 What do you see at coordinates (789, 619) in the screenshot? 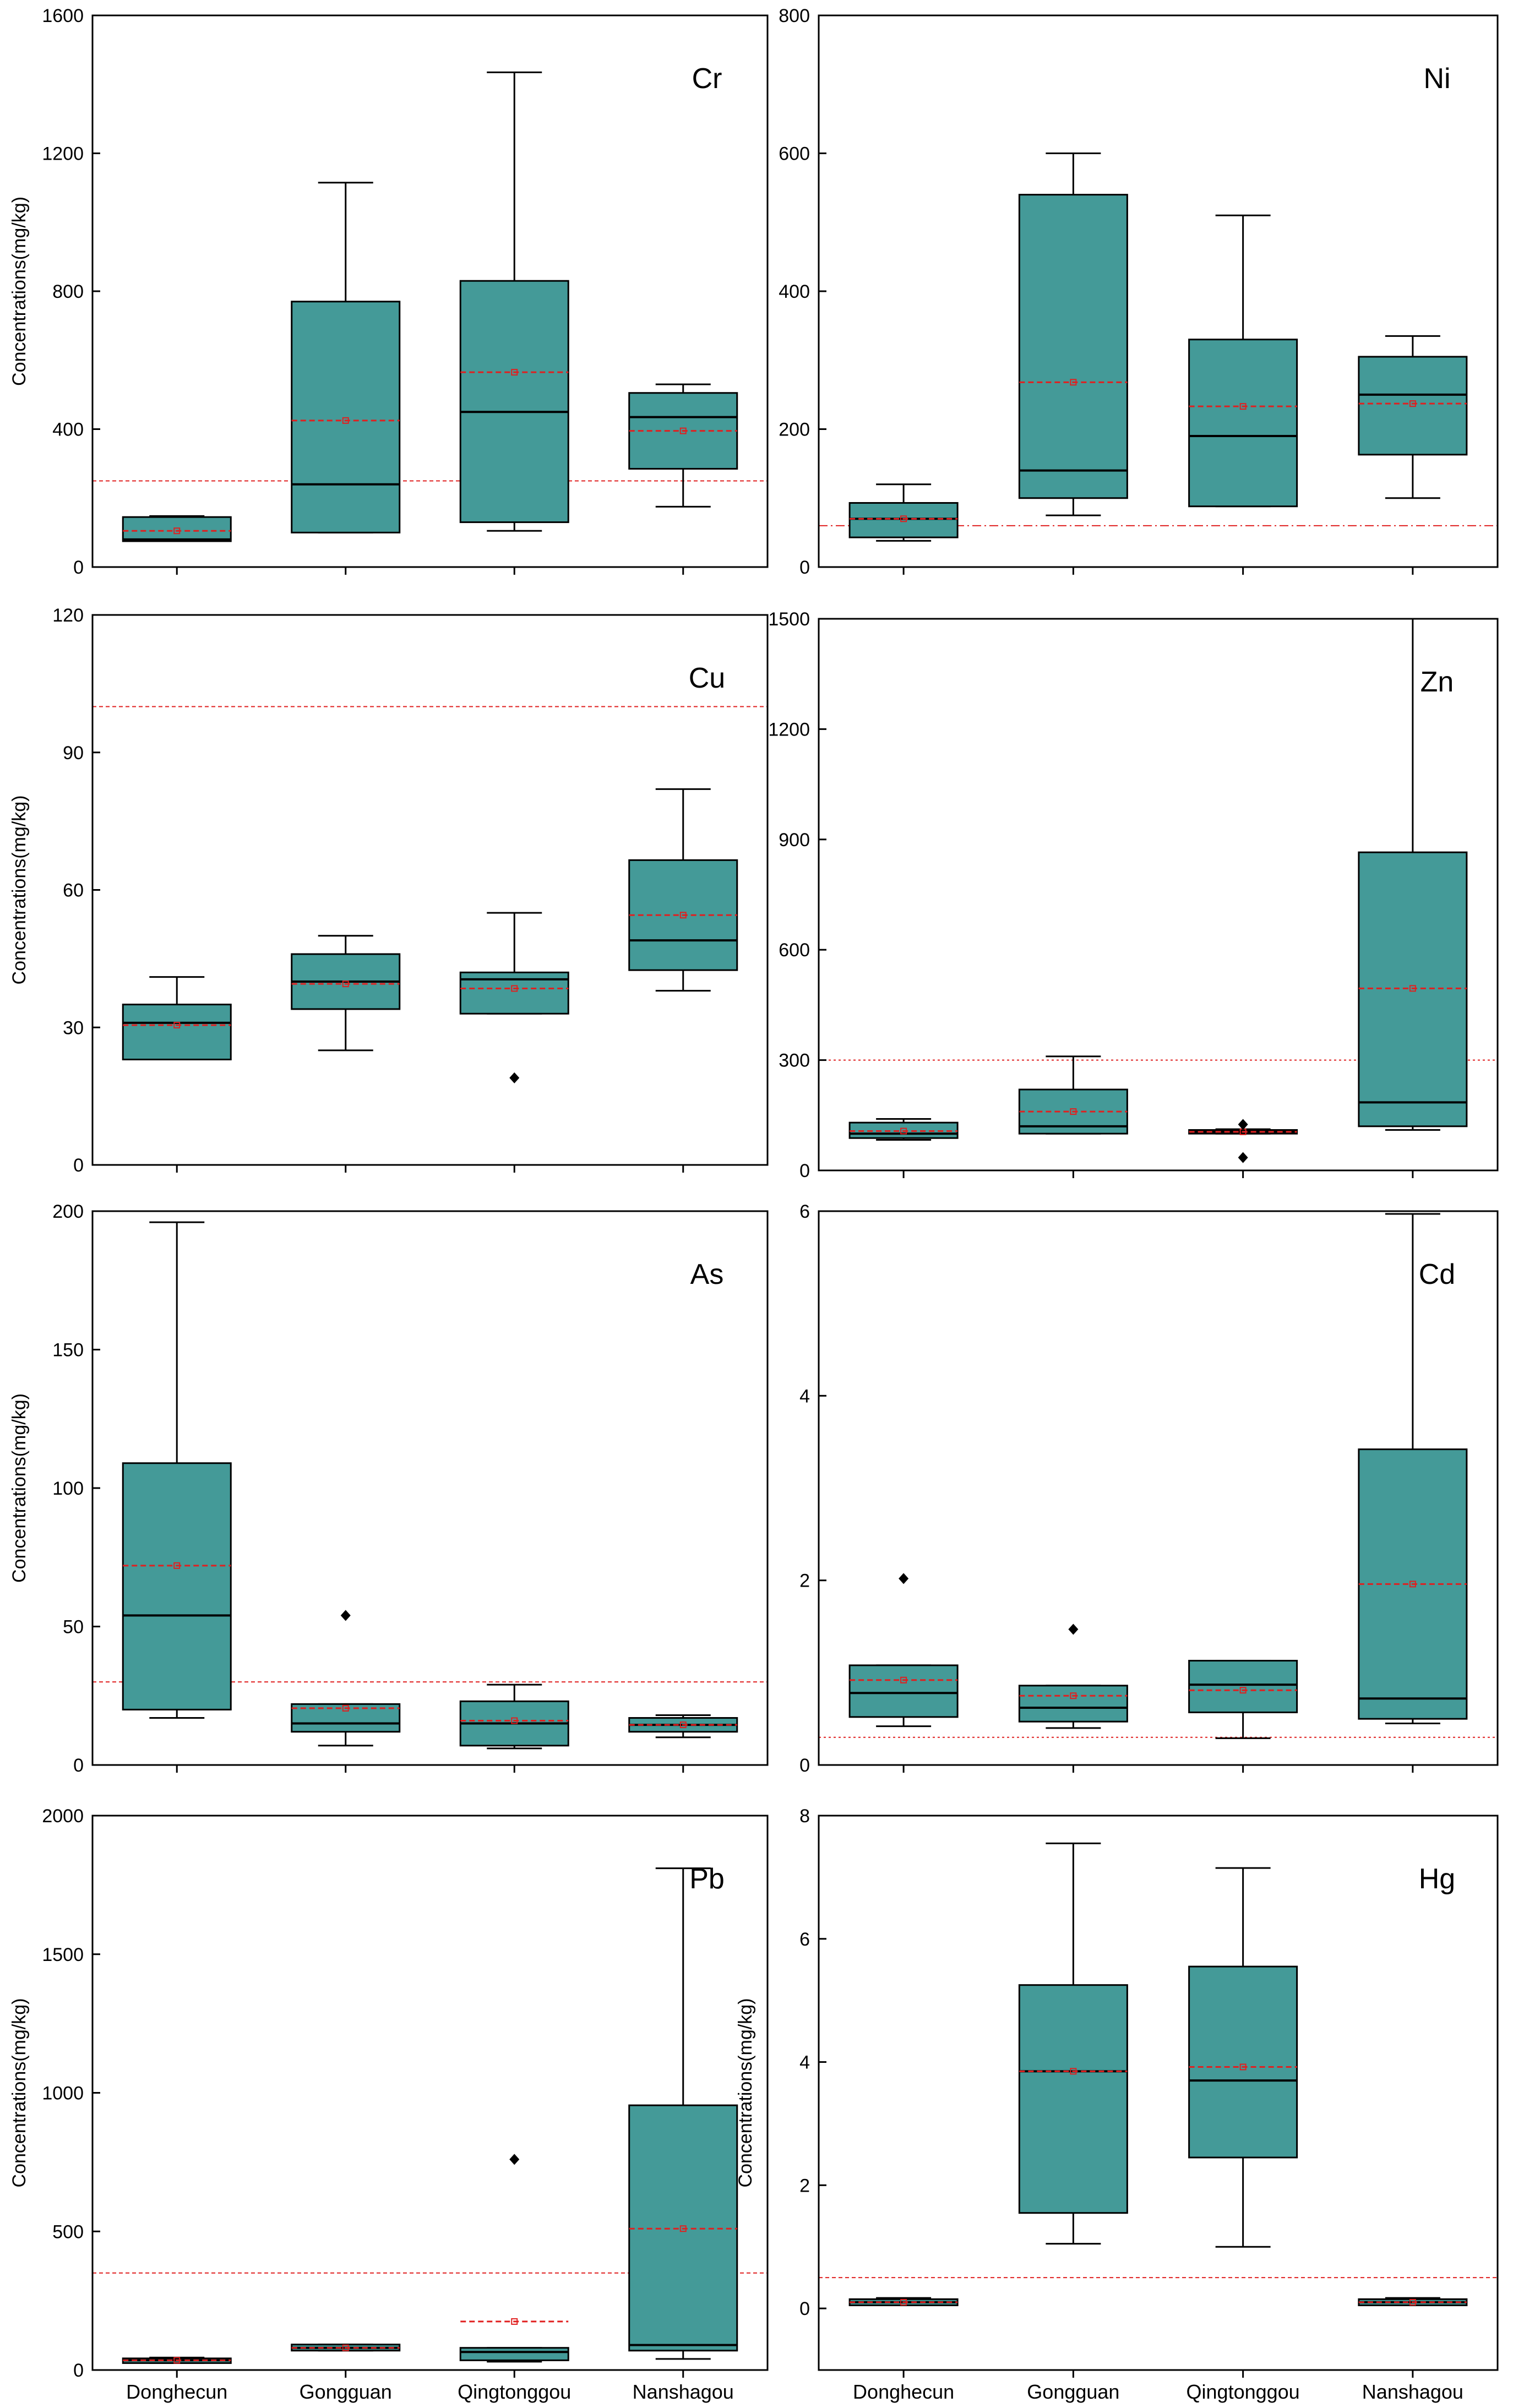
I see `y-tick-label: 1500` at bounding box center [789, 619].